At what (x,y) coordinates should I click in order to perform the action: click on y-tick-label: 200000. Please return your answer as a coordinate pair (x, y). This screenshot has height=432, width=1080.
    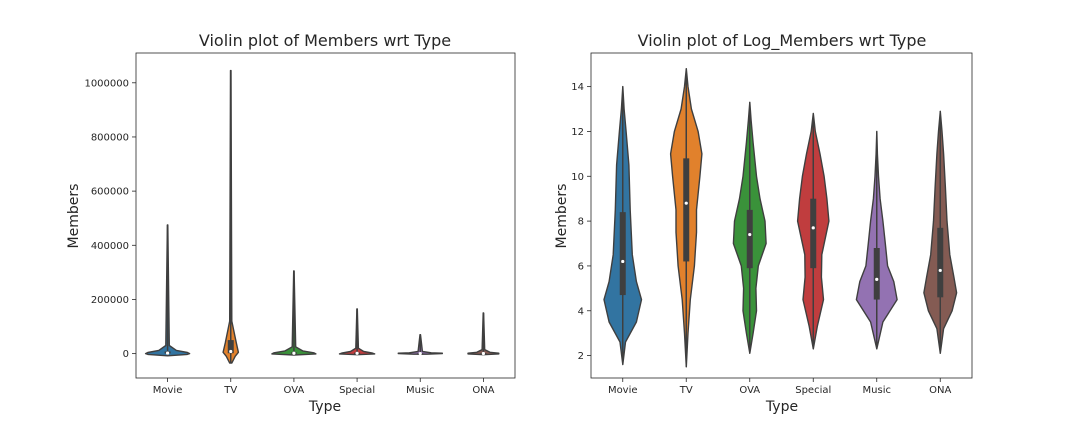
    Looking at the image, I should click on (110, 300).